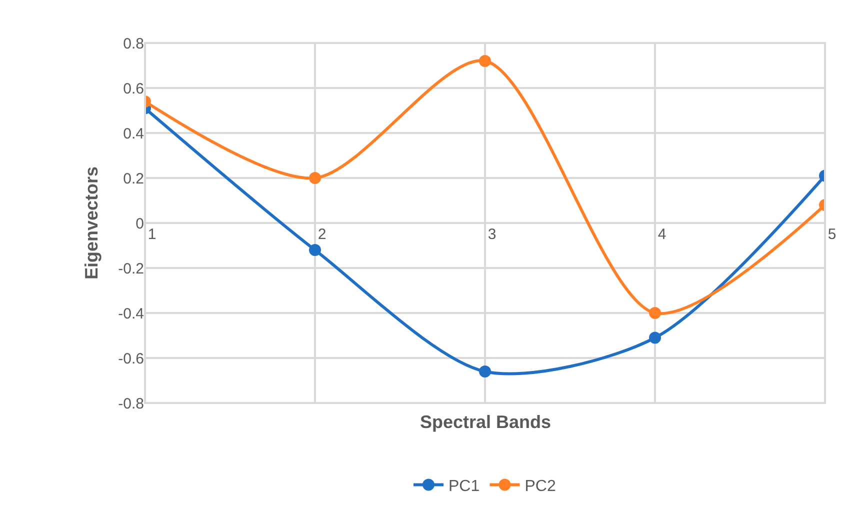 Image resolution: width=851 pixels, height=529 pixels. I want to click on y-tick-label: 0.4, so click(133, 133).